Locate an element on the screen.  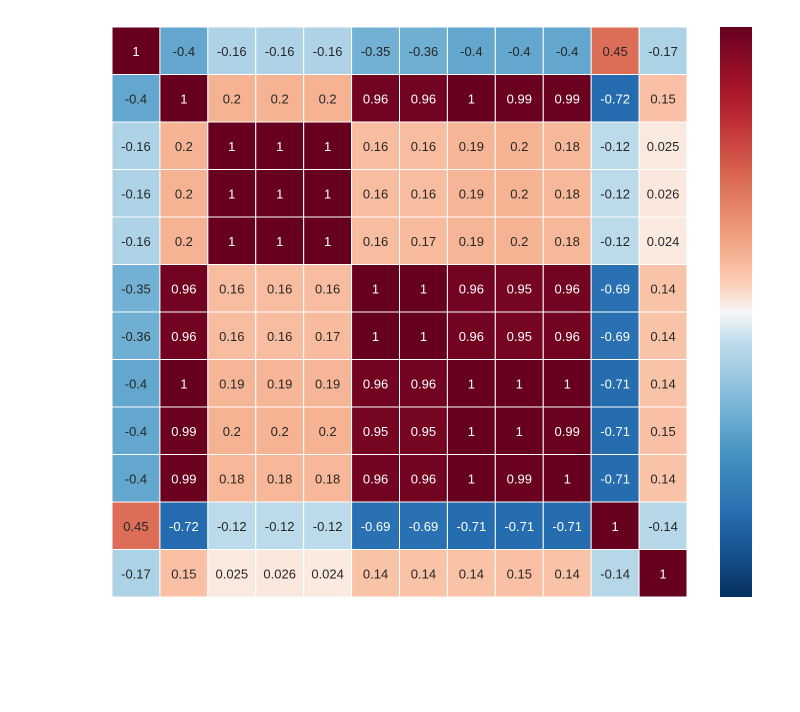
colorbar is located at coordinates (736, 312).